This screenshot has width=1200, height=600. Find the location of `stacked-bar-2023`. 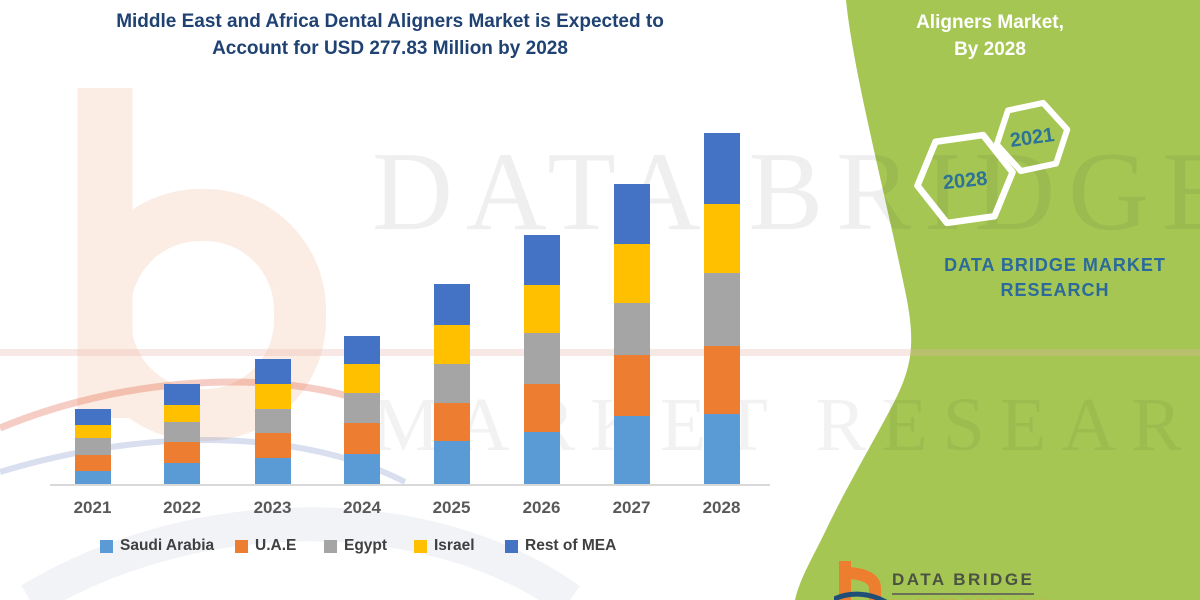

stacked-bar-2023 is located at coordinates (272, 421).